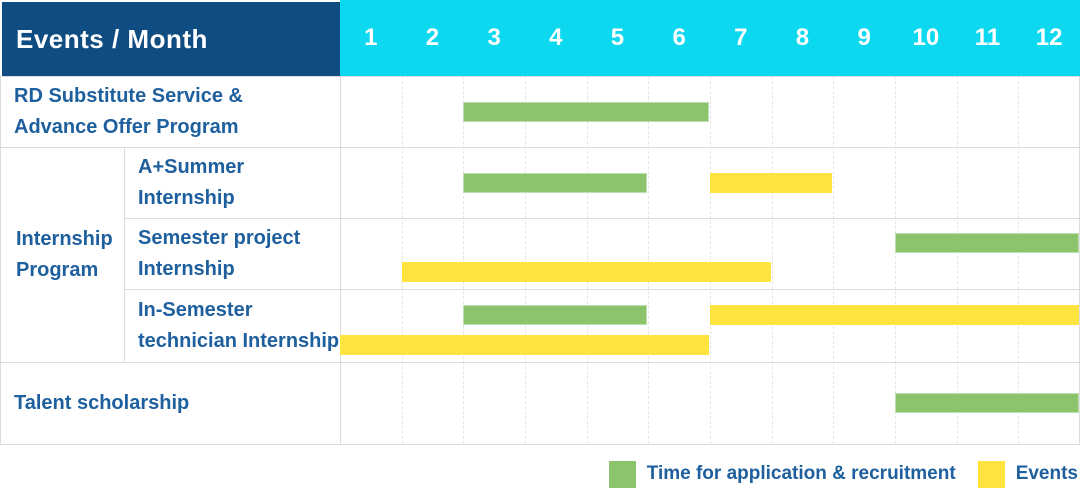  Describe the element at coordinates (64, 254) in the screenshot. I see `group-label-internship-program: Internship Program` at that location.